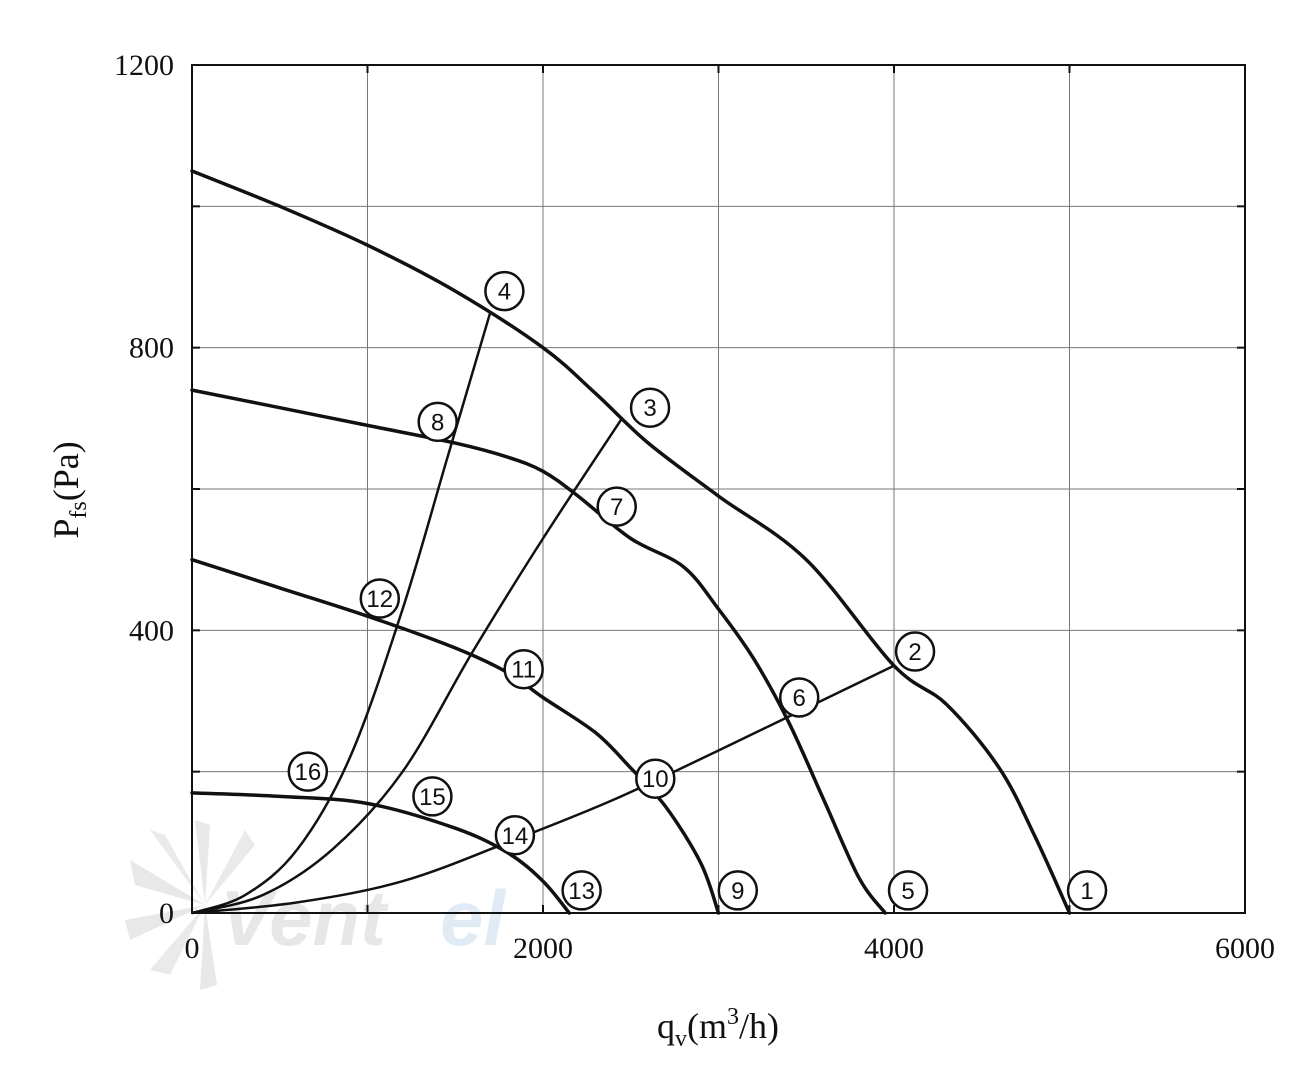  I want to click on marker-label: 14, so click(515, 836).